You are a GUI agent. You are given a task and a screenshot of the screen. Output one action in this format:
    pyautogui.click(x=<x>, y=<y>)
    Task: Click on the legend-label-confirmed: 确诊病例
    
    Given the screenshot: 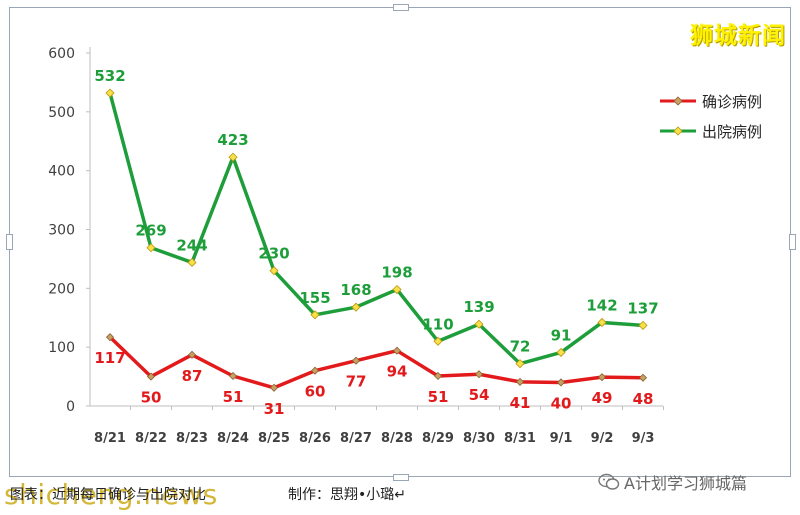 What is the action you would take?
    pyautogui.click(x=732, y=102)
    